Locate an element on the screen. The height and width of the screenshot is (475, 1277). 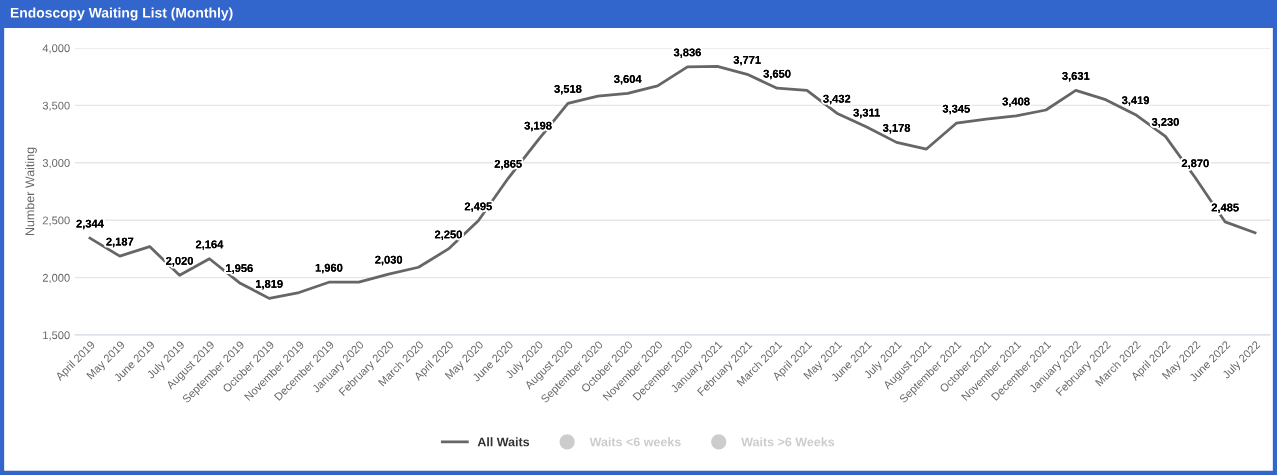
data-label: 3,771 is located at coordinates (747, 60).